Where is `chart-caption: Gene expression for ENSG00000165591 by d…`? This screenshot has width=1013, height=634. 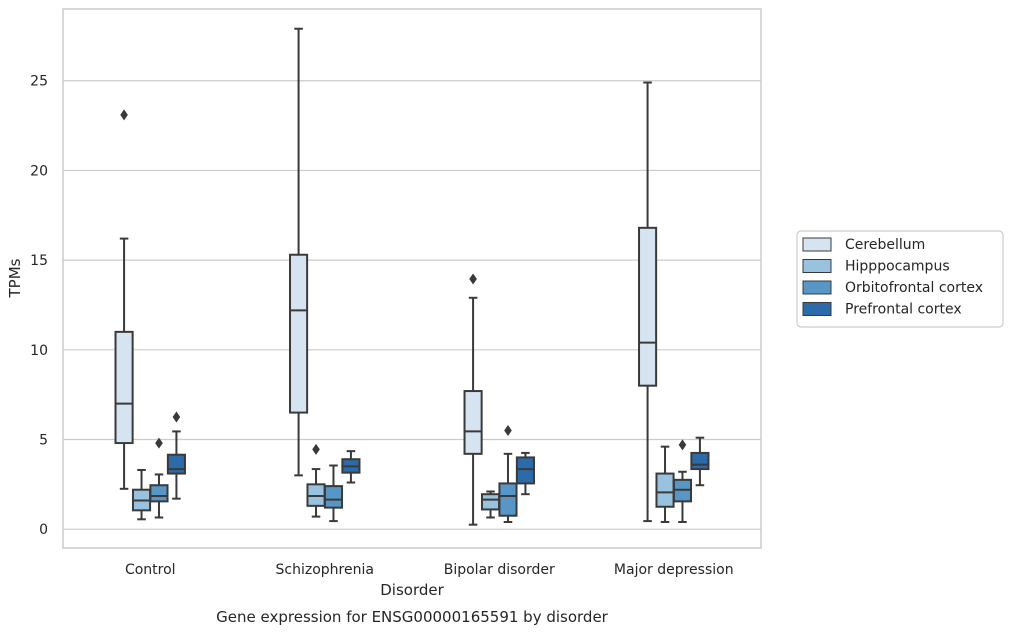 chart-caption: Gene expression for ENSG00000165591 by d… is located at coordinates (412, 617).